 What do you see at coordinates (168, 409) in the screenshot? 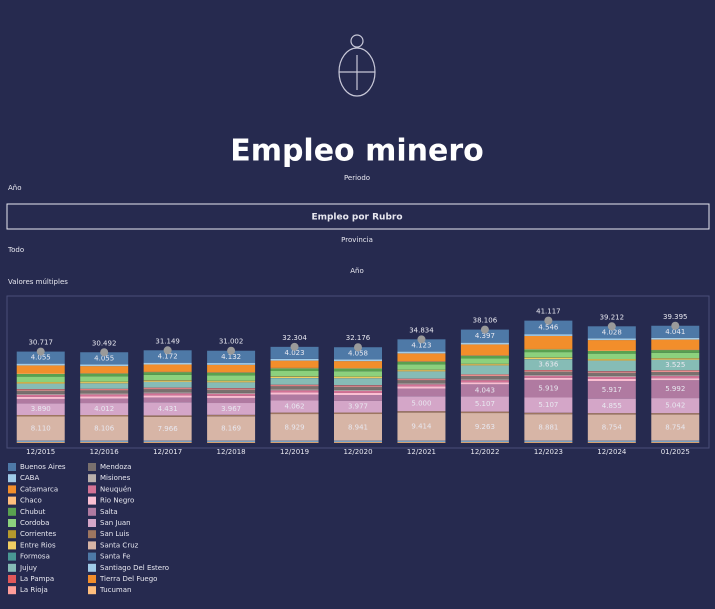
I see `data-label: 4.431` at bounding box center [168, 409].